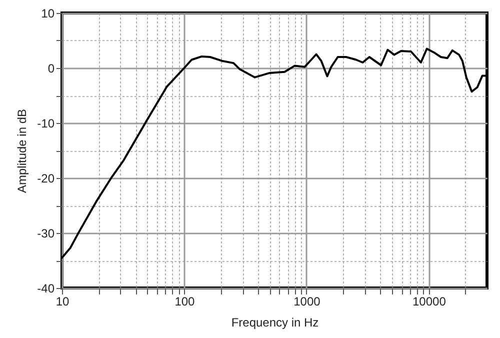 The height and width of the screenshot is (338, 500). What do you see at coordinates (46, 289) in the screenshot?
I see `y-tick-label: -40` at bounding box center [46, 289].